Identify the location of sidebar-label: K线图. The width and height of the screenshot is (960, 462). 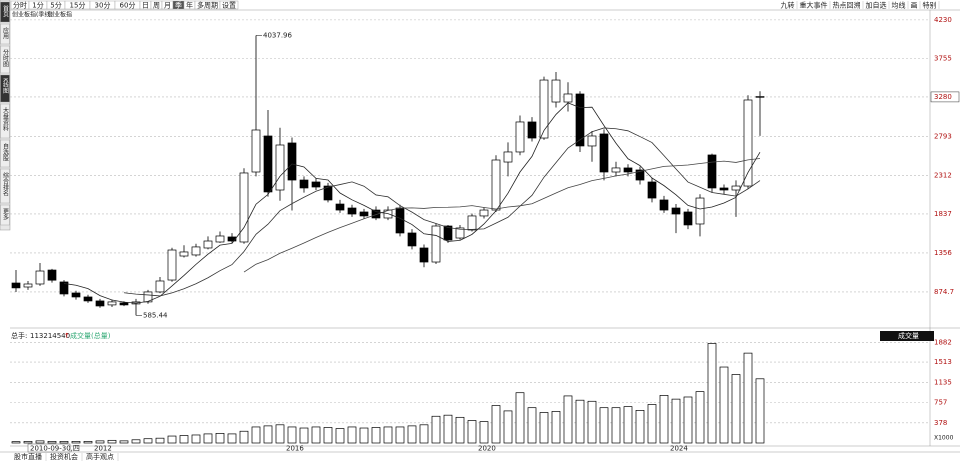
(5, 86).